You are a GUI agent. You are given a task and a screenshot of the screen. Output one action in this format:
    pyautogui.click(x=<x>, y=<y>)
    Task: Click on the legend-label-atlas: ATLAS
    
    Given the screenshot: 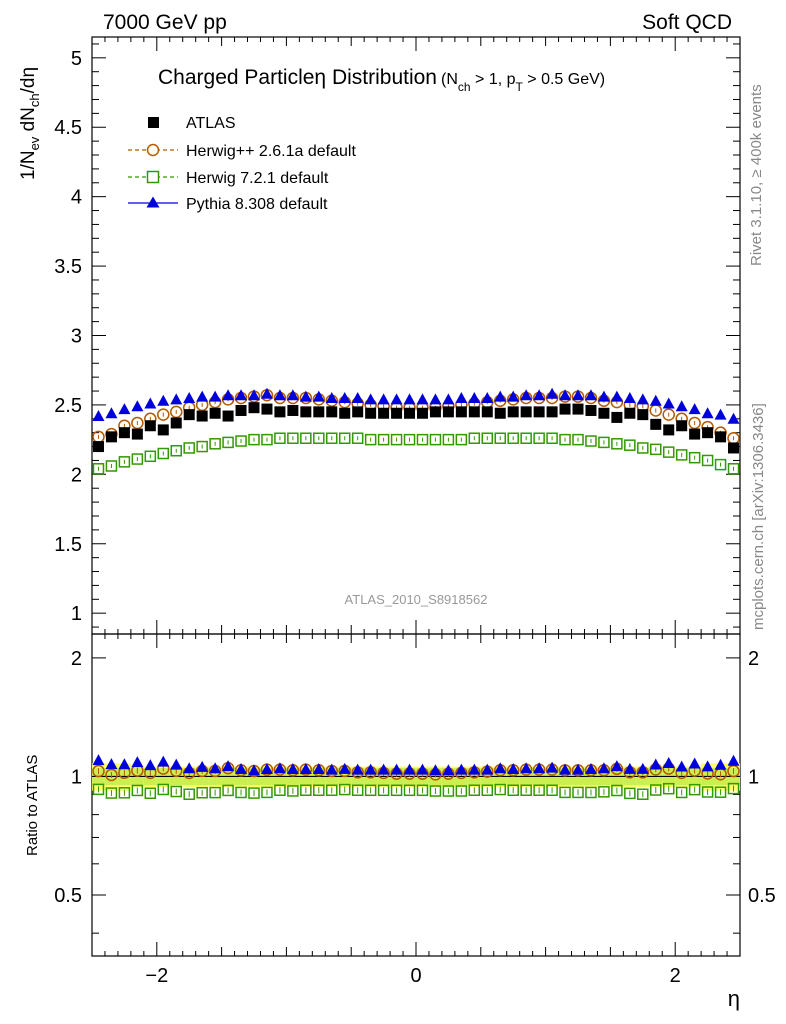 What is the action you would take?
    pyautogui.click(x=211, y=123)
    